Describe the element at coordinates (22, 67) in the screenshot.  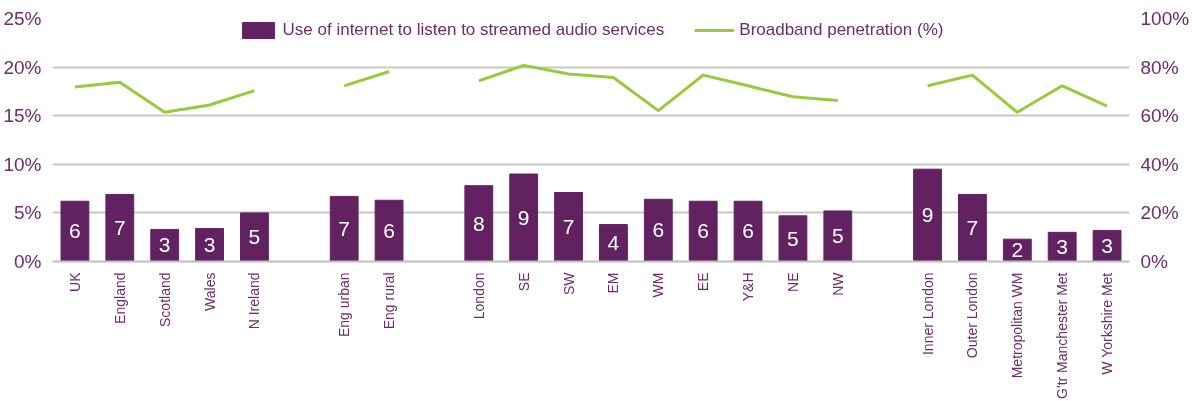
I see `y-tick-label: 20%` at that location.